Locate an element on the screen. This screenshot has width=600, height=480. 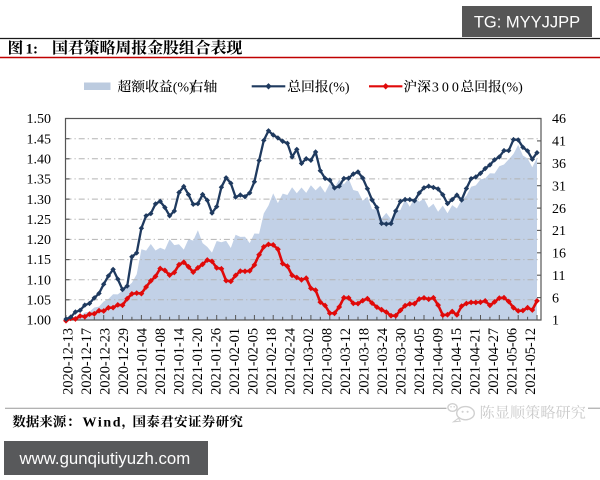
svg-text: 2021-03-02 is located at coordinates (309, 361).